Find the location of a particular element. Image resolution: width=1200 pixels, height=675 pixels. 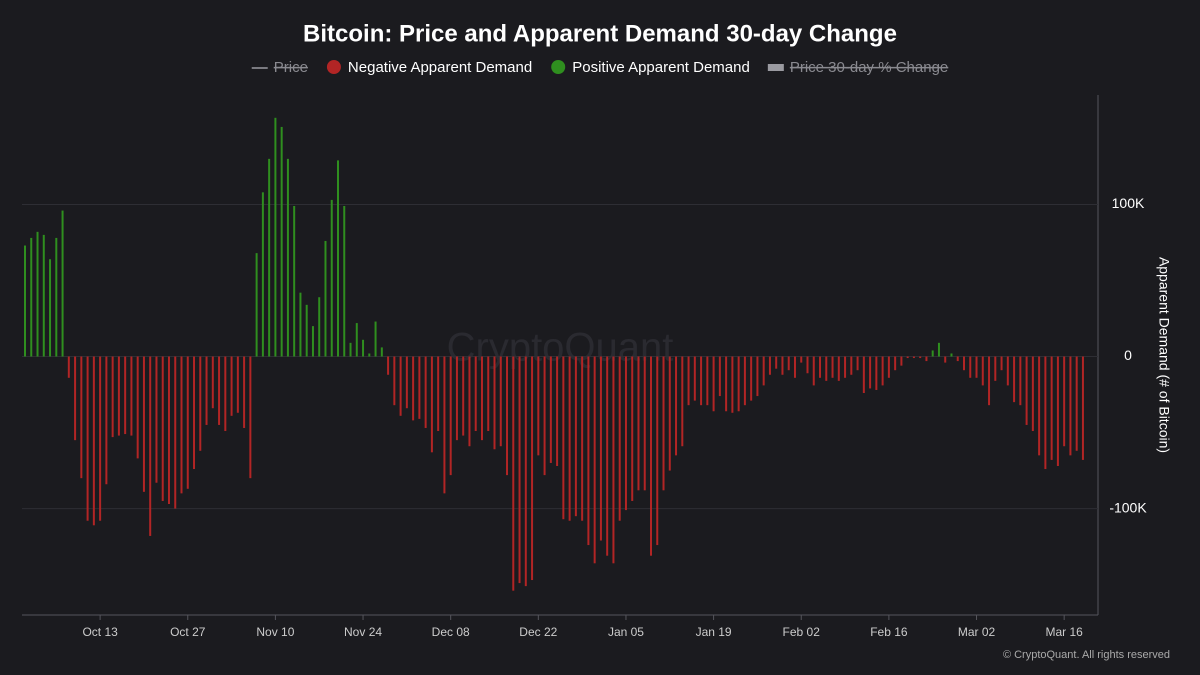

x-tick-label: Dec 08 is located at coordinates (451, 632).